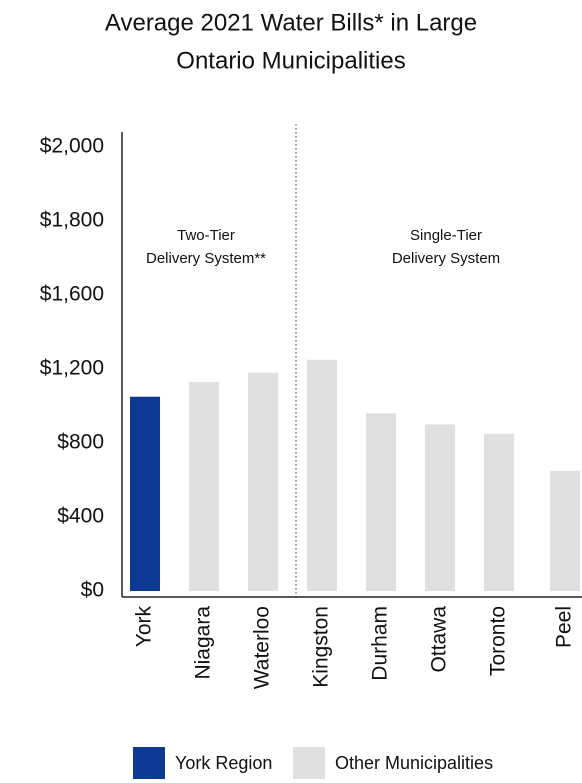  I want to click on x-tick-label: Ottawa, so click(439, 639).